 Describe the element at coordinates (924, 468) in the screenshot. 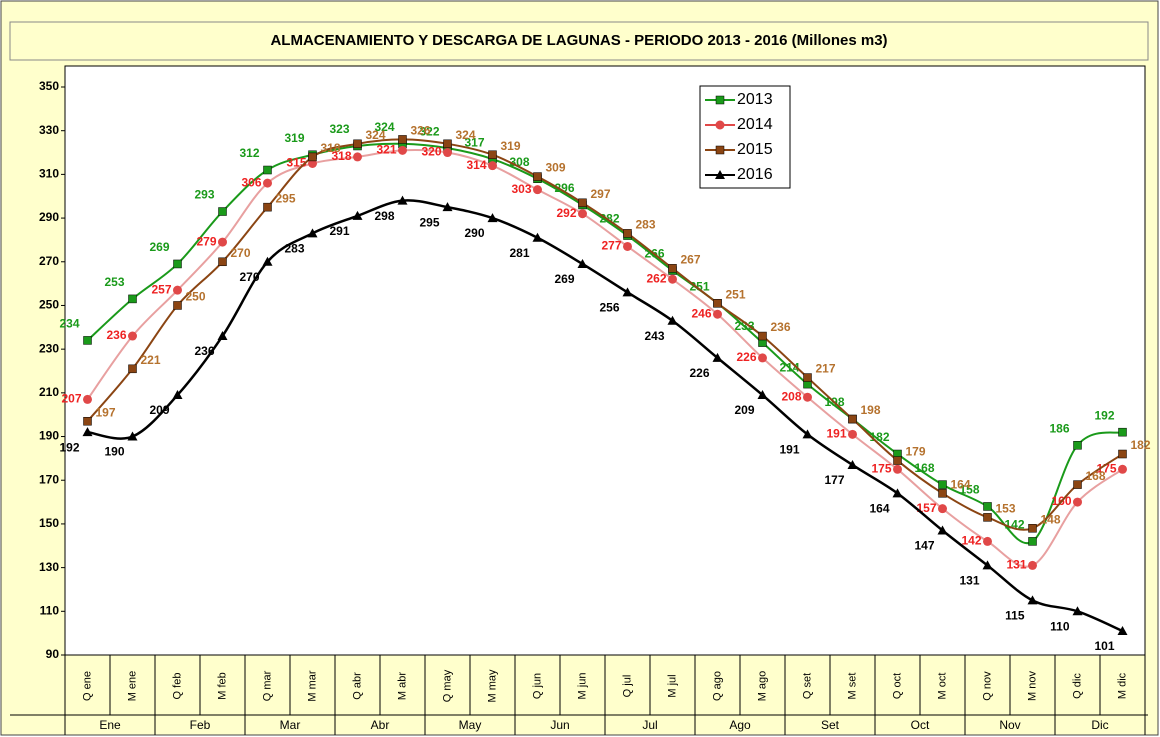

I see `data-label: 168` at that location.